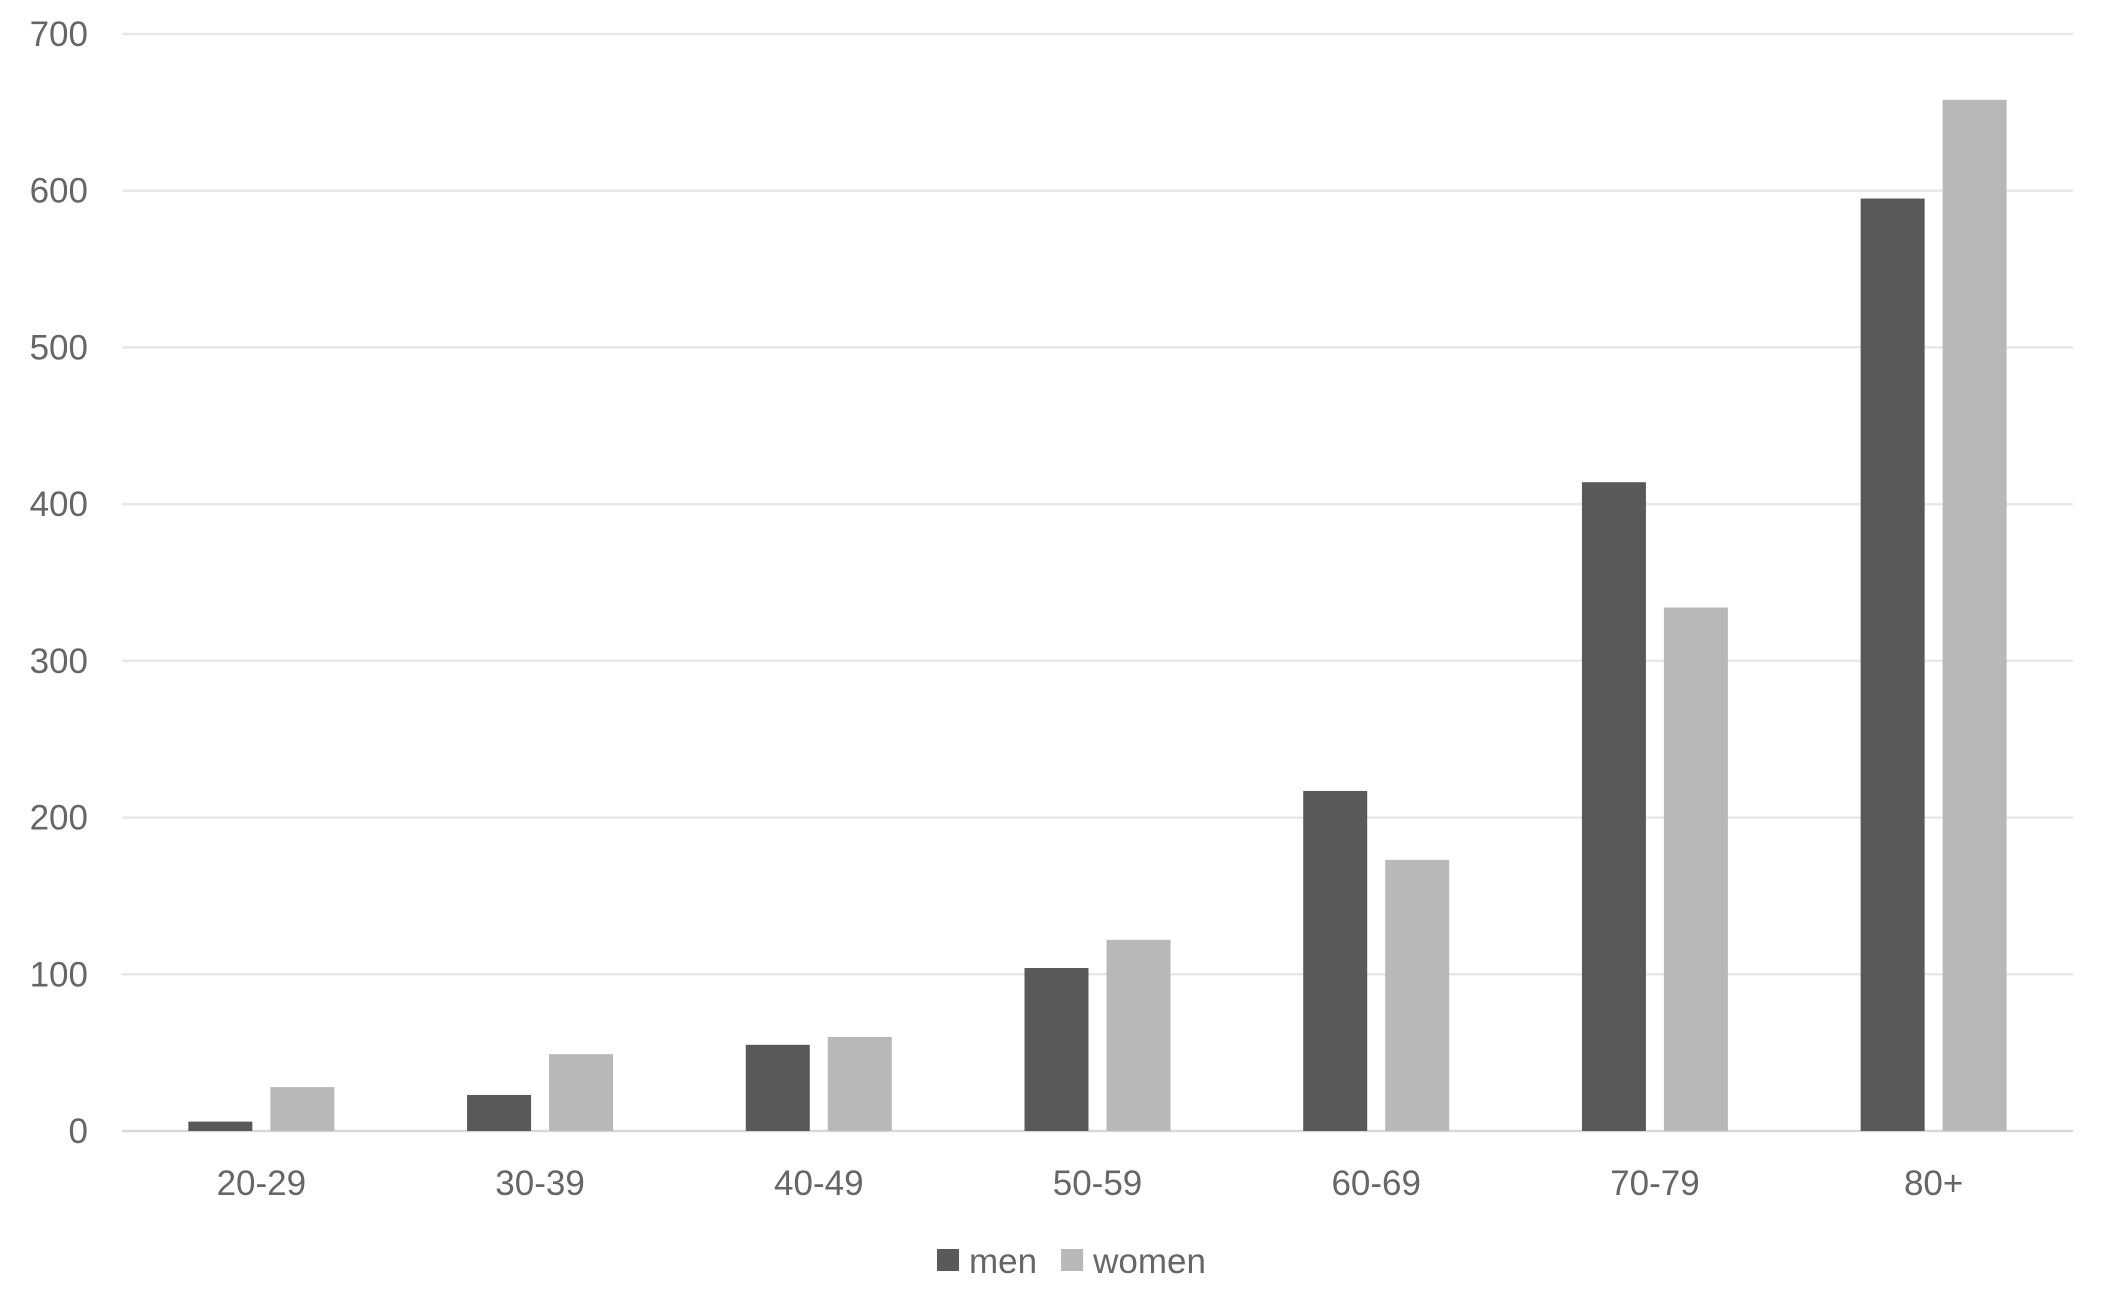 This screenshot has height=1289, width=2123. I want to click on x-tick-label: 20-29, so click(262, 1183).